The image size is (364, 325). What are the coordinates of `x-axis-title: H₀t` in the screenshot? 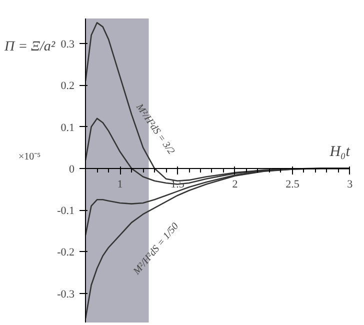 It's located at (339, 152).